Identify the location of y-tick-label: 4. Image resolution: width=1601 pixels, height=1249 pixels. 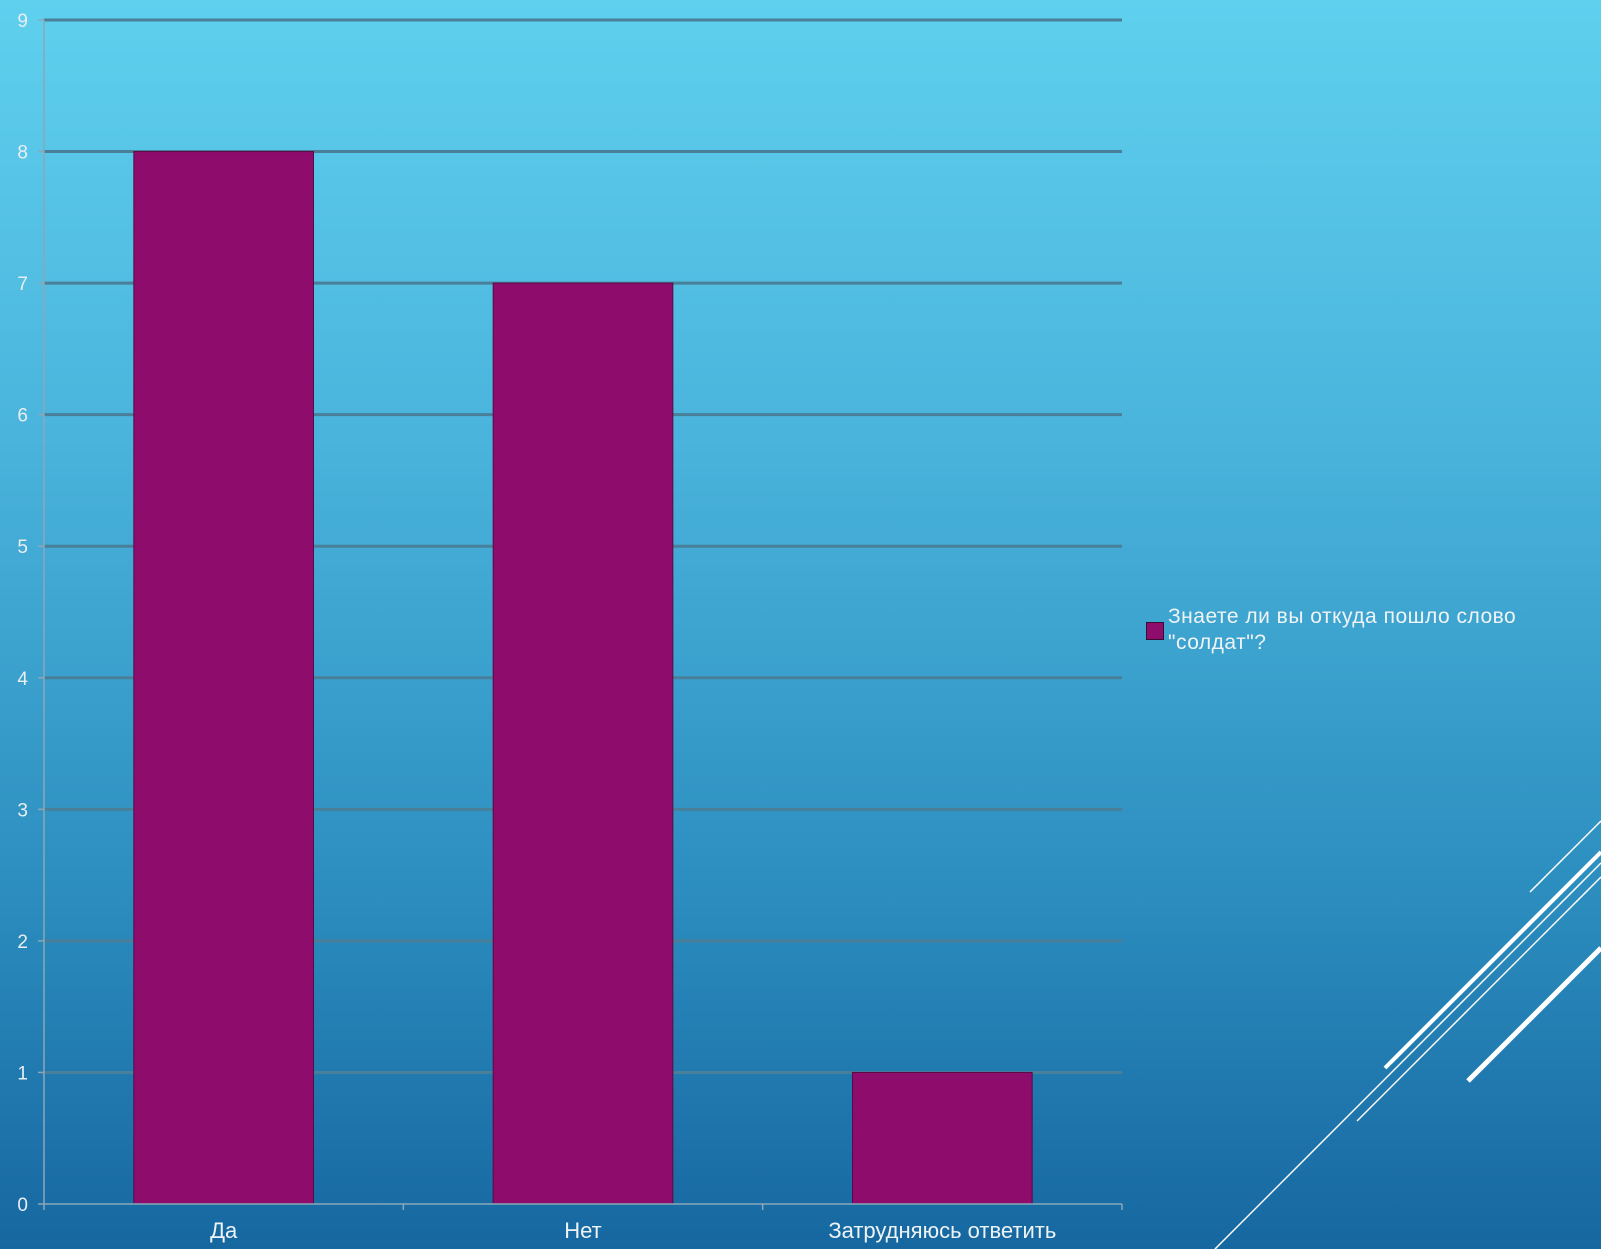
(22, 679).